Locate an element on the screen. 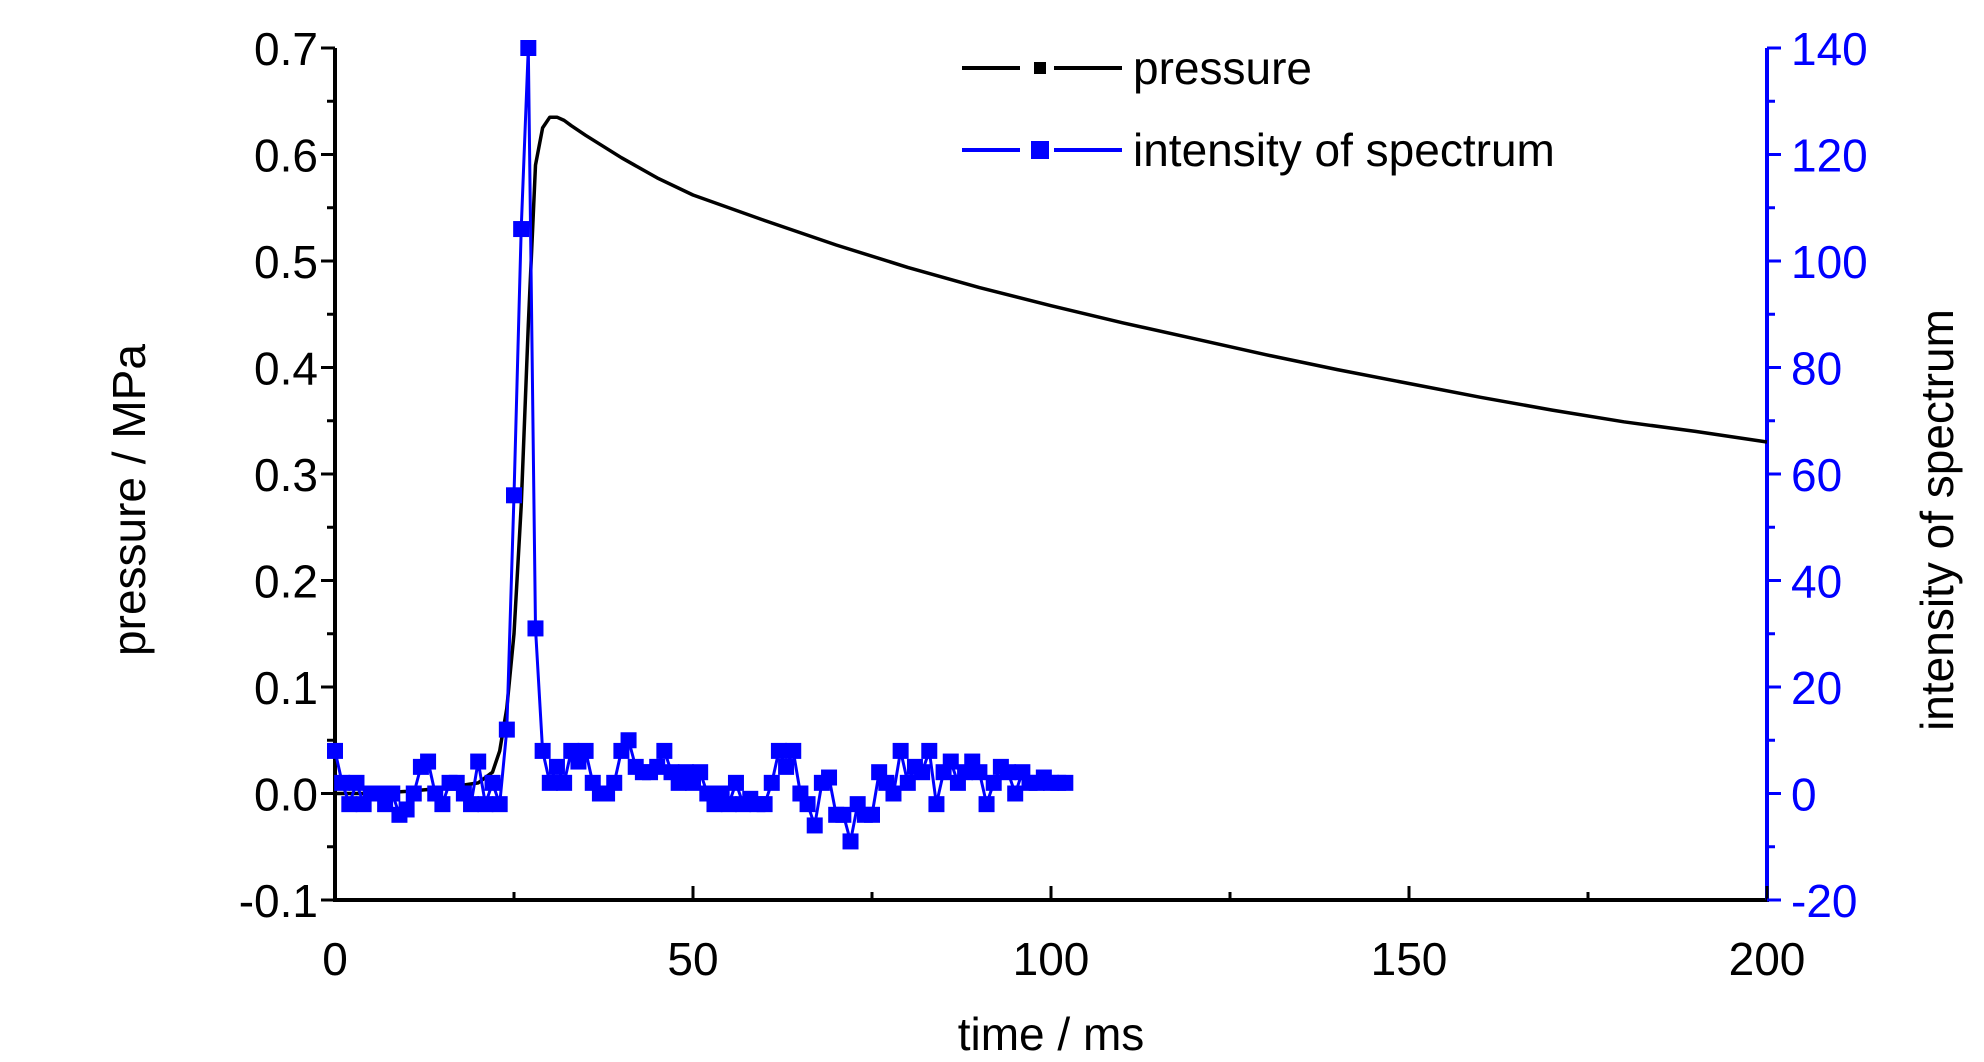  y-right-tick-label: 20 is located at coordinates (1816, 688).